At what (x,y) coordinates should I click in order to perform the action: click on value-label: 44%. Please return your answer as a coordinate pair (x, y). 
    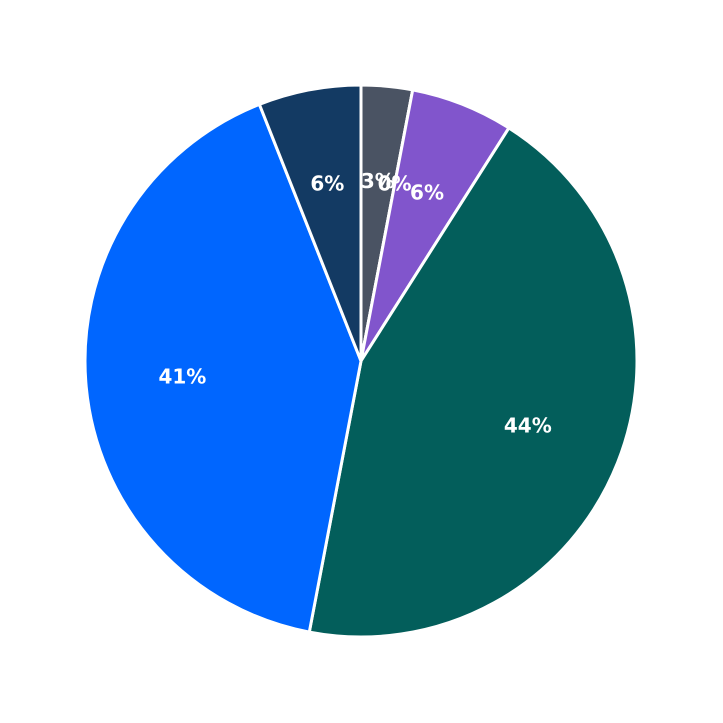
    Looking at the image, I should click on (528, 426).